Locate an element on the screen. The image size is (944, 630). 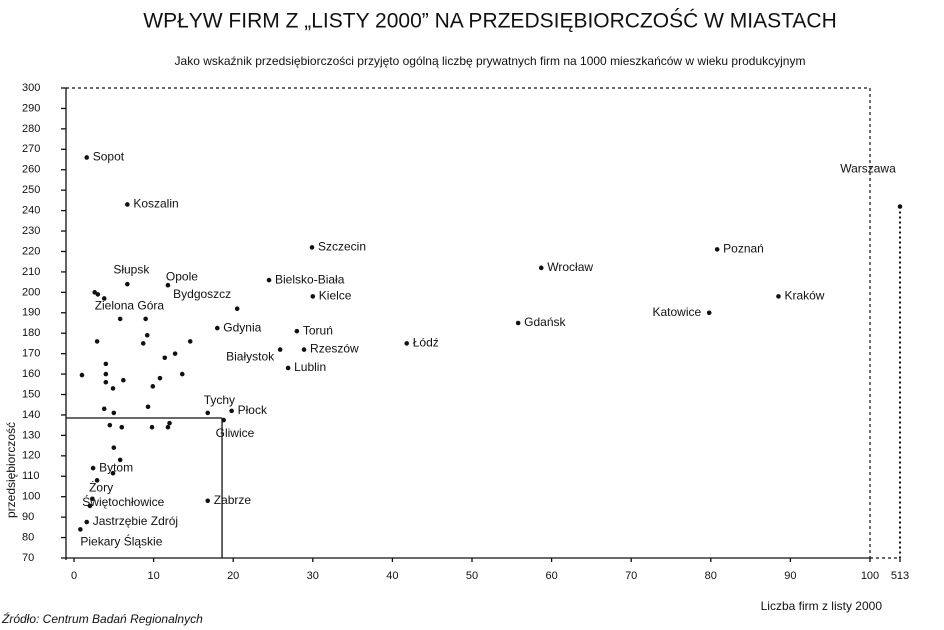
point-label: Jastrzębie Zdrój is located at coordinates (135, 521).